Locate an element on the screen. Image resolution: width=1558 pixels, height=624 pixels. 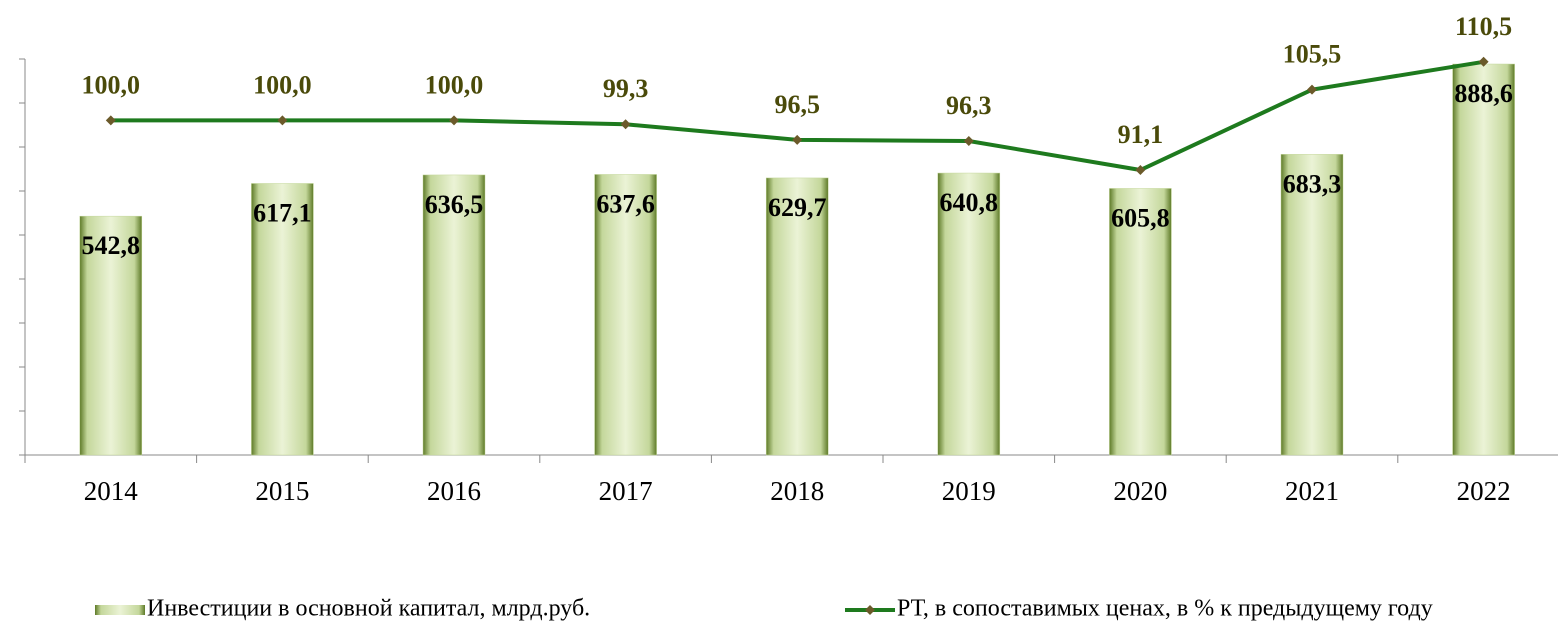
x-tick-label: 2021 is located at coordinates (1312, 491).